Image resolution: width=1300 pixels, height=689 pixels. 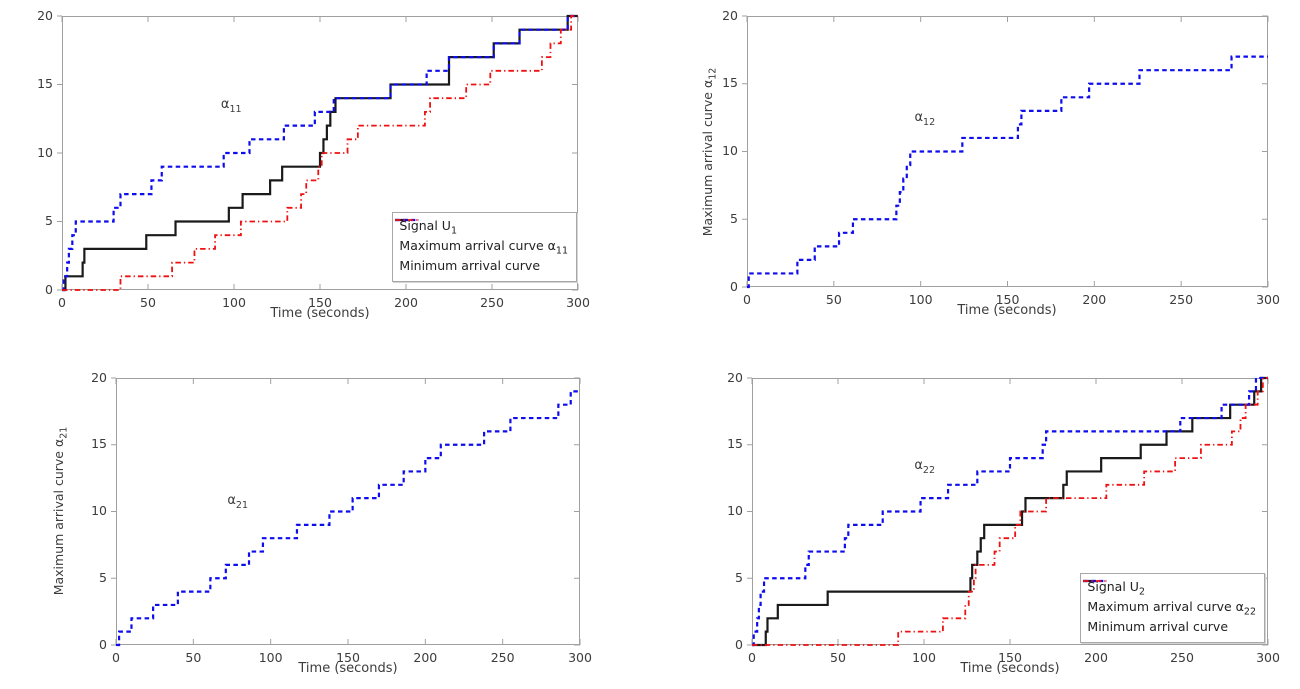 What do you see at coordinates (60, 511) in the screenshot?
I see `y-axis-label: Maximum arrival curve α21` at bounding box center [60, 511].